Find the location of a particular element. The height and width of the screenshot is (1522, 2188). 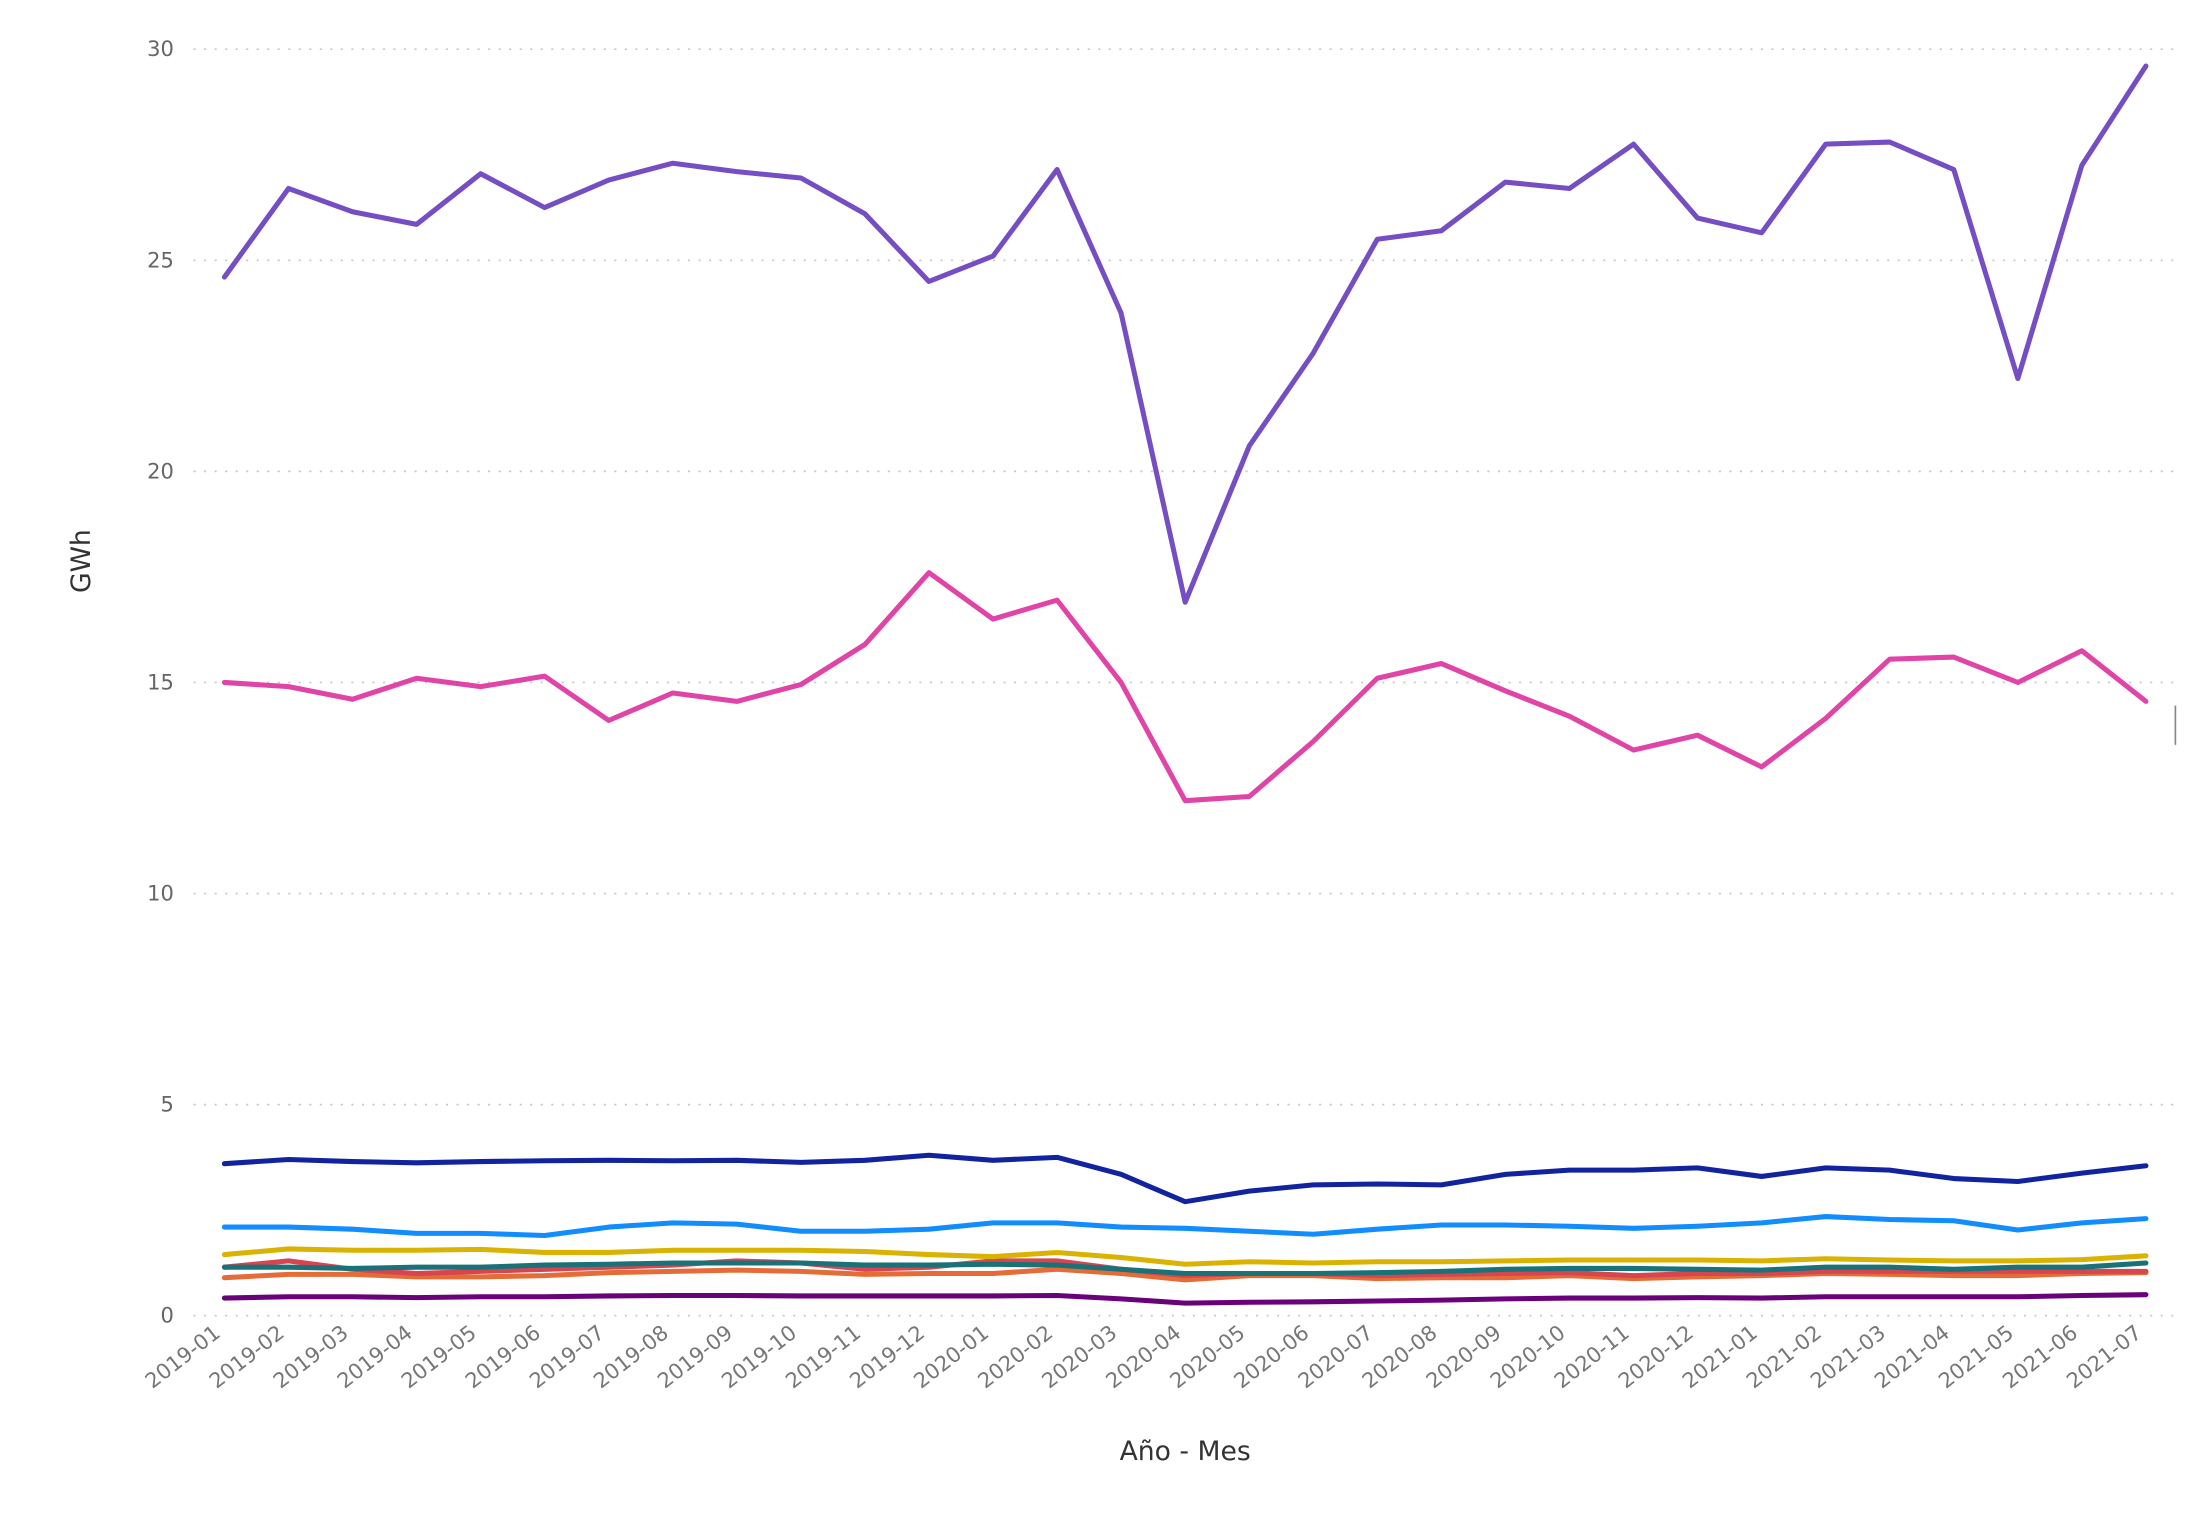

y-axis-title: GWh is located at coordinates (81, 561).